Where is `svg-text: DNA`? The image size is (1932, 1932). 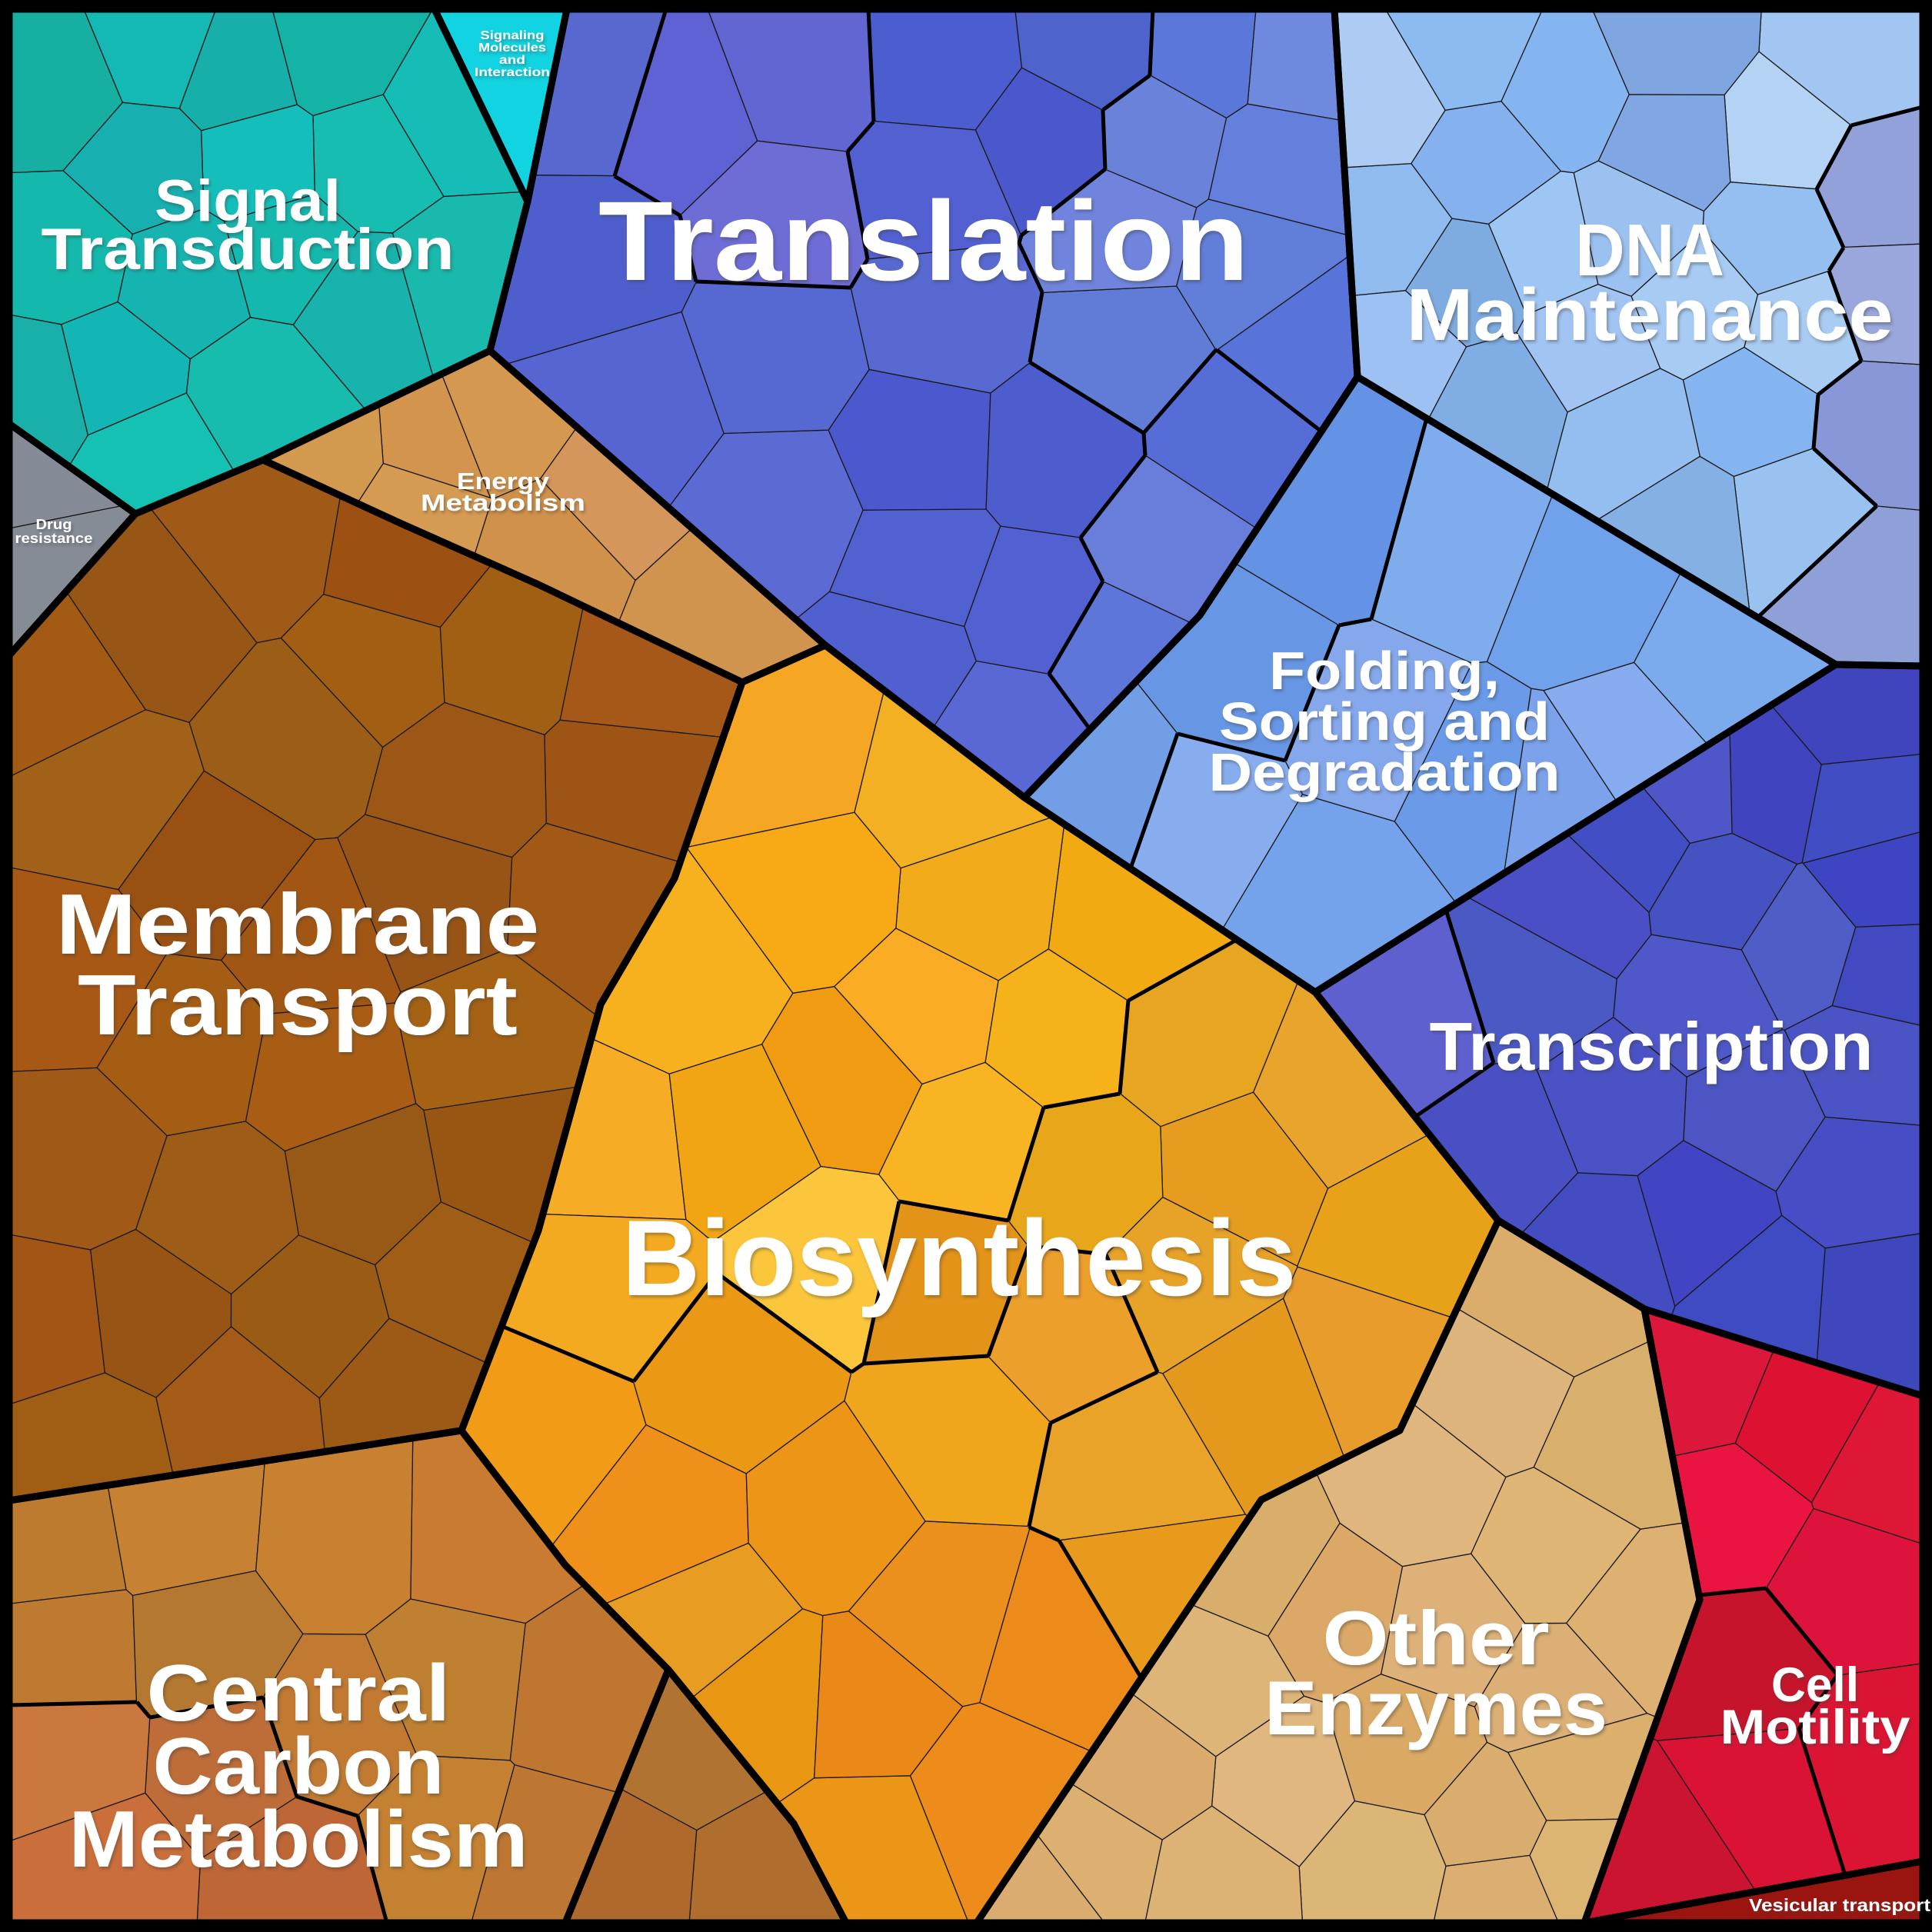 svg-text: DNA is located at coordinates (1649, 250).